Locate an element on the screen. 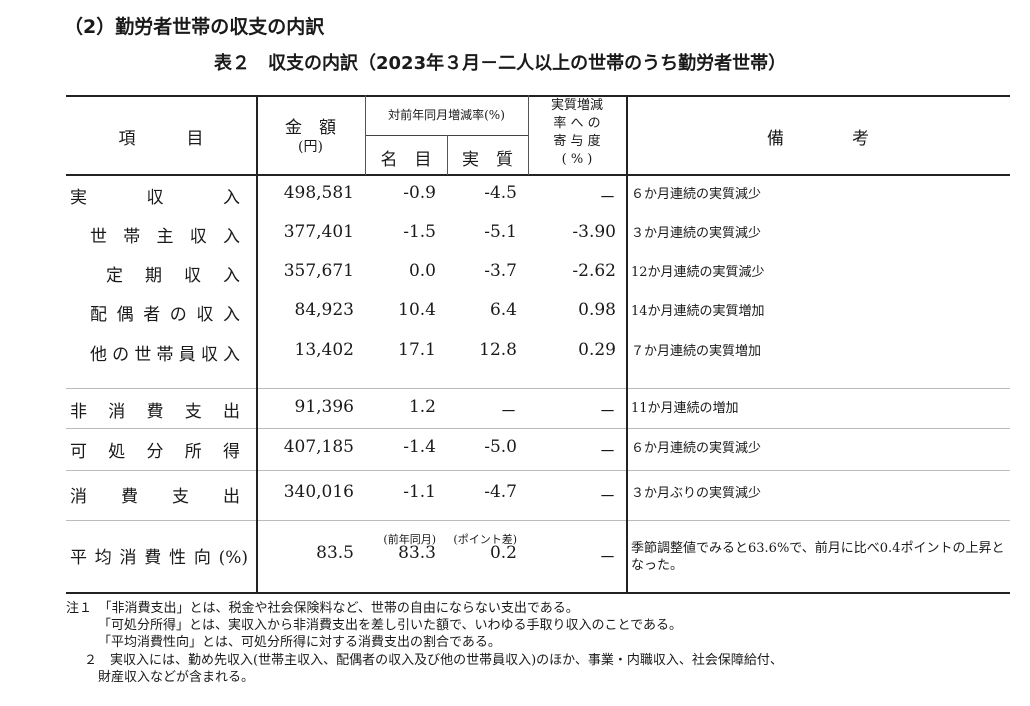  row-item: 世帯主収入 is located at coordinates (165, 237).